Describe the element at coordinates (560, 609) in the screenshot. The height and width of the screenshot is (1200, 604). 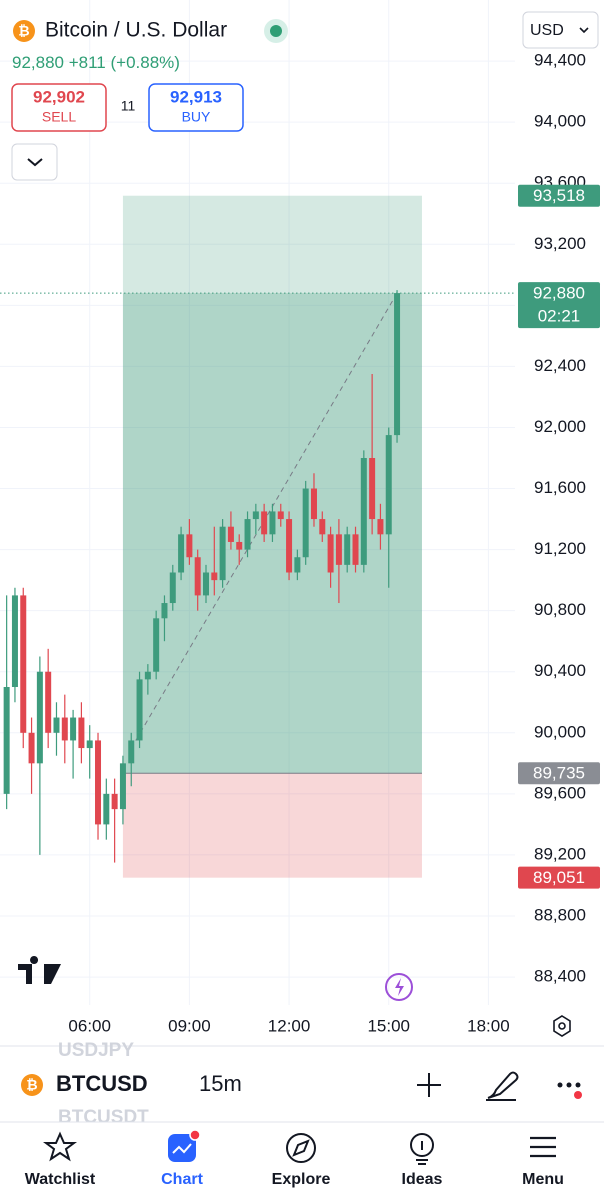
I see `y-tick-label: 90,800` at that location.